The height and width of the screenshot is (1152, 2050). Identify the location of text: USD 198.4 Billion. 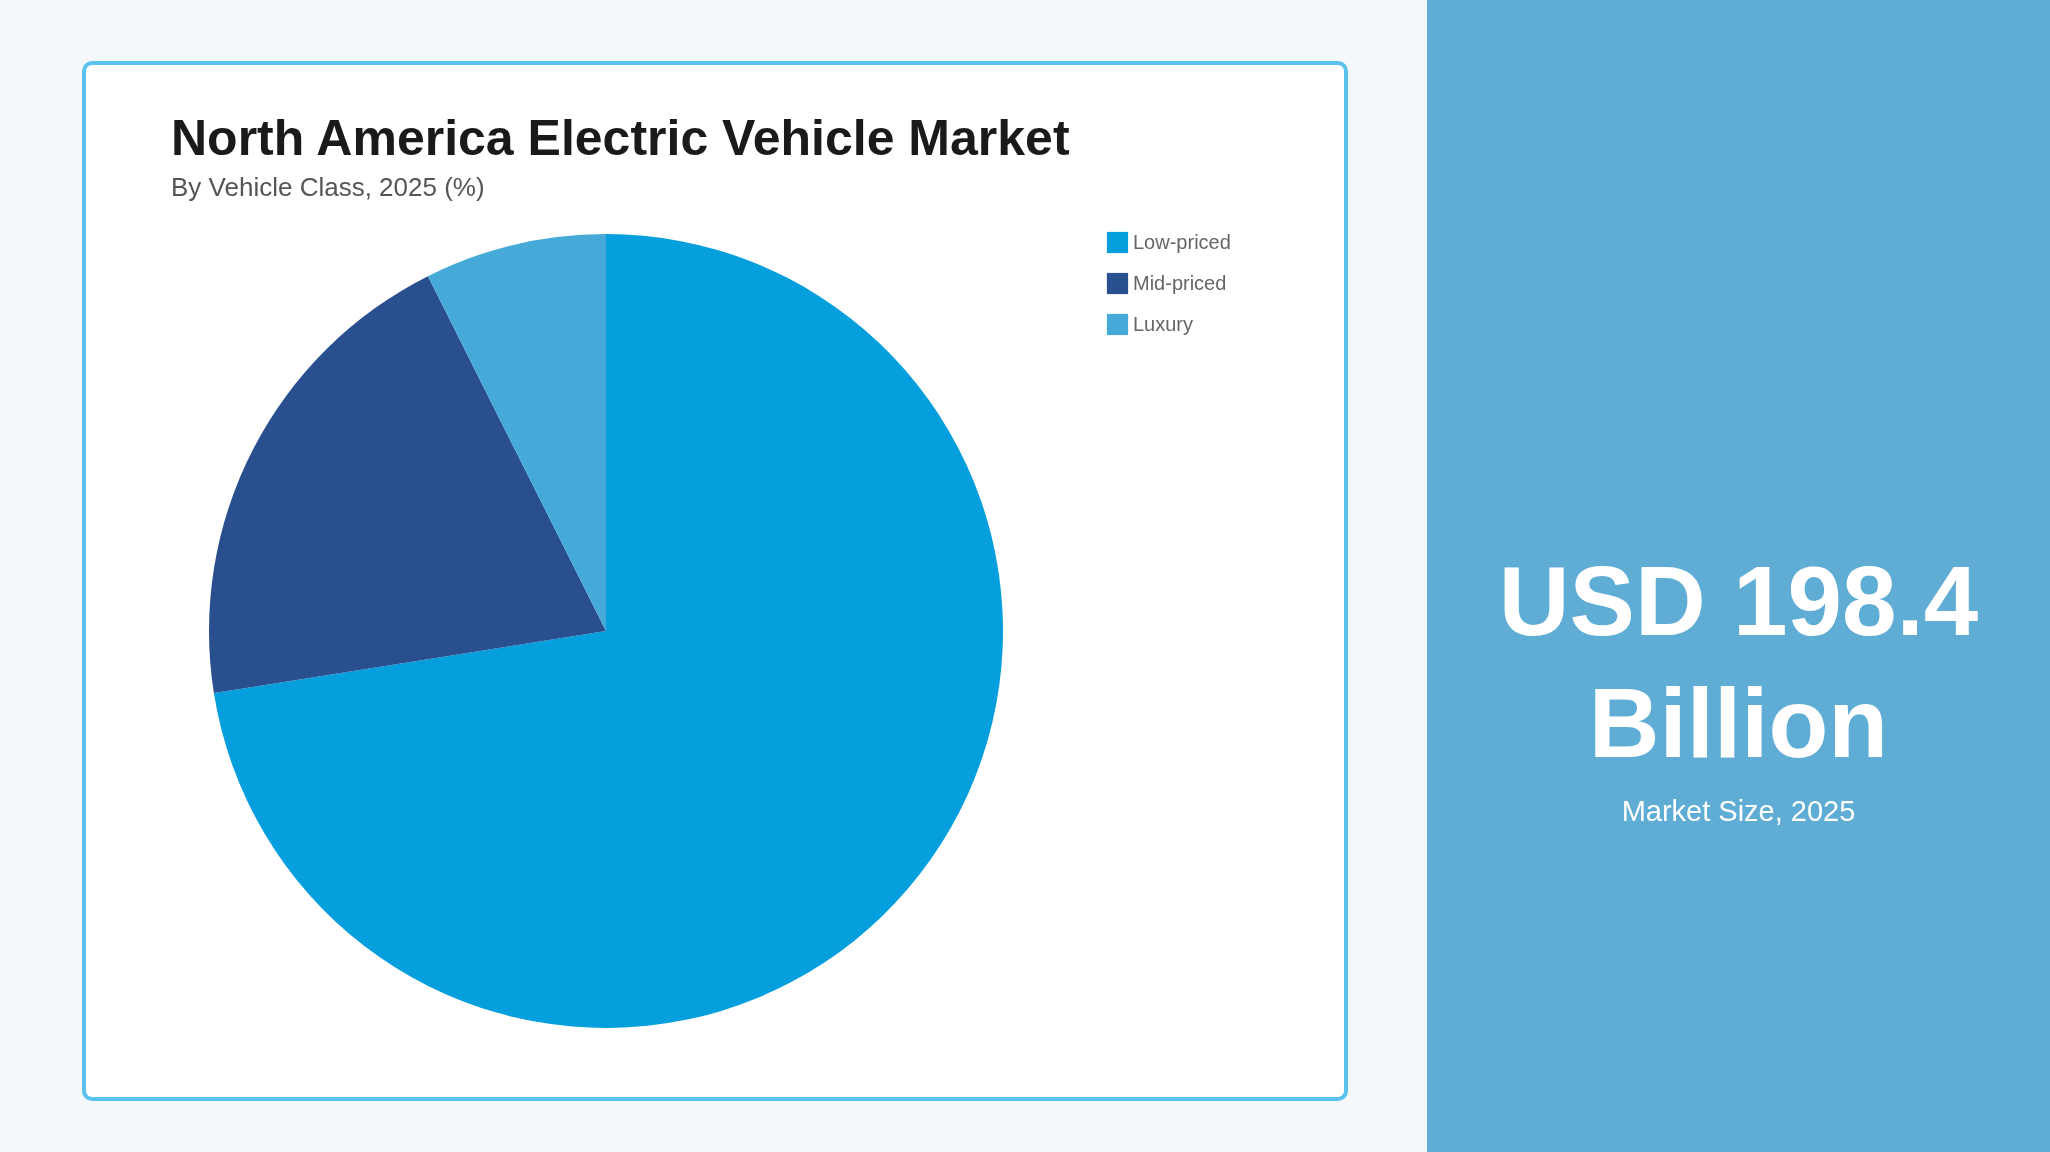
(1738, 662).